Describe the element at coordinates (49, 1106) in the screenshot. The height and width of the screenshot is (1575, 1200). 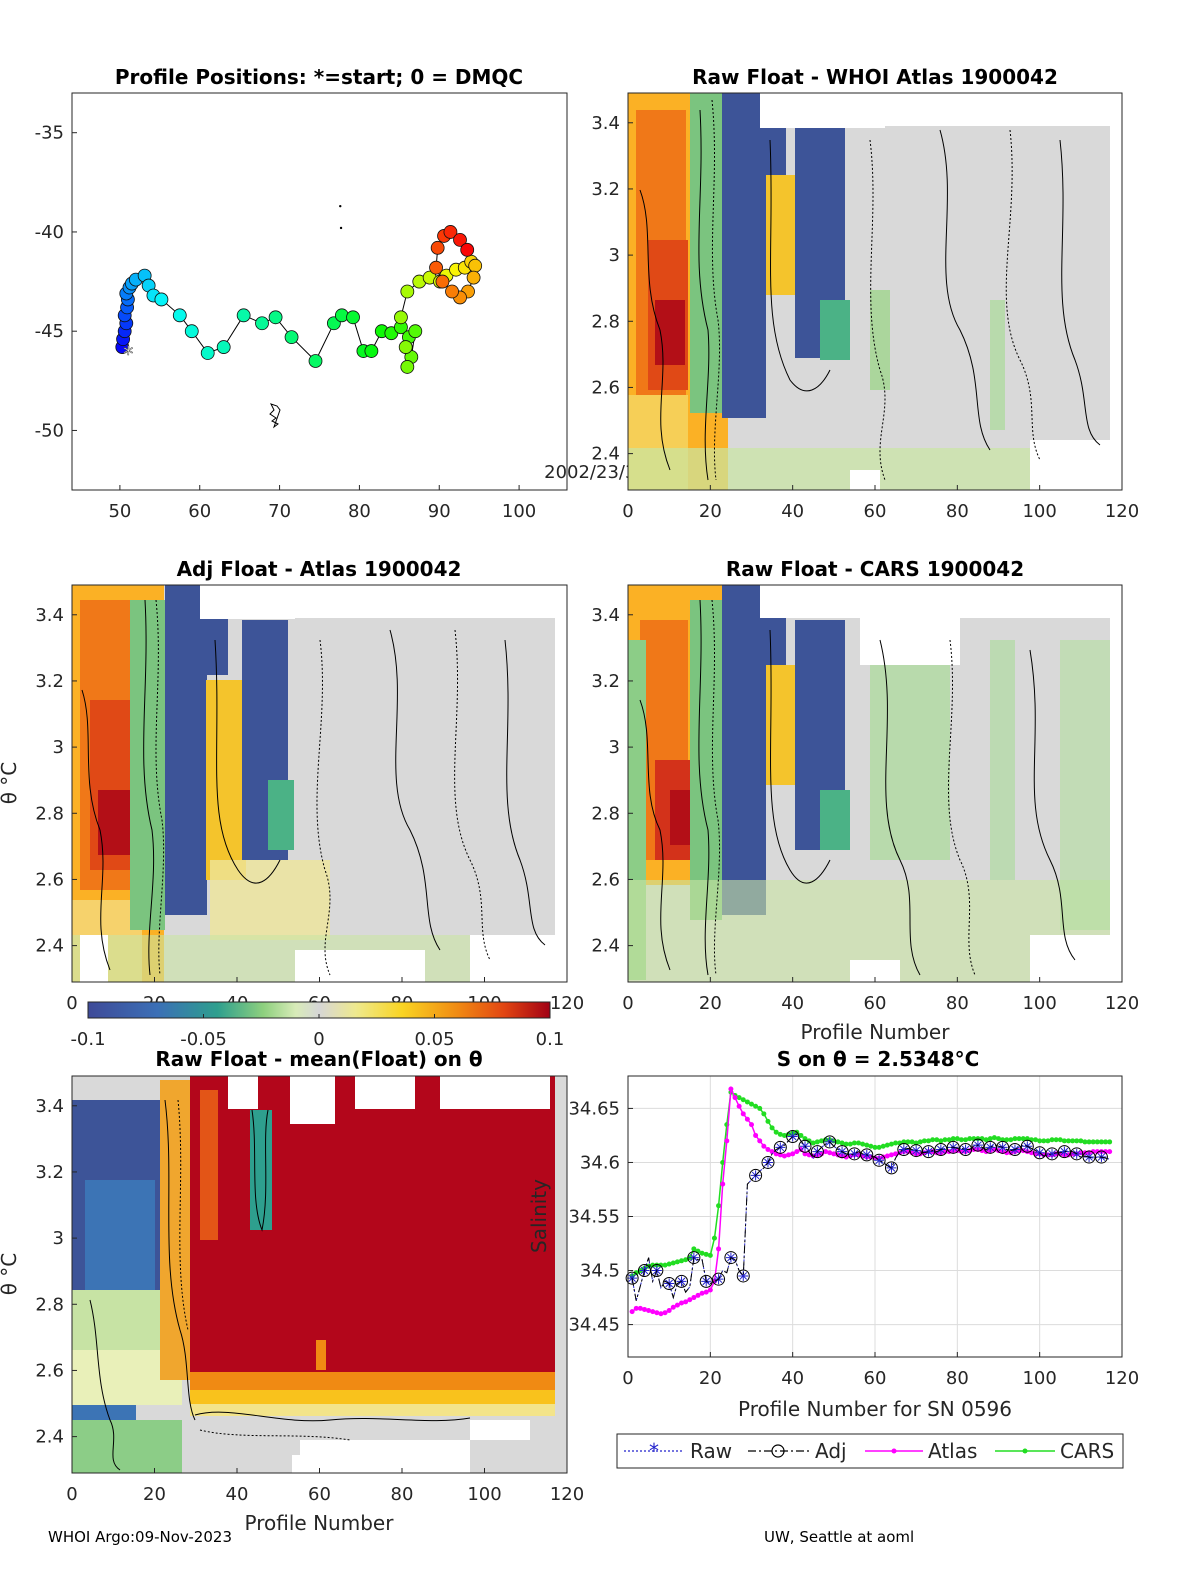
I see `raw-mean-ytick-label: 3.4` at that location.